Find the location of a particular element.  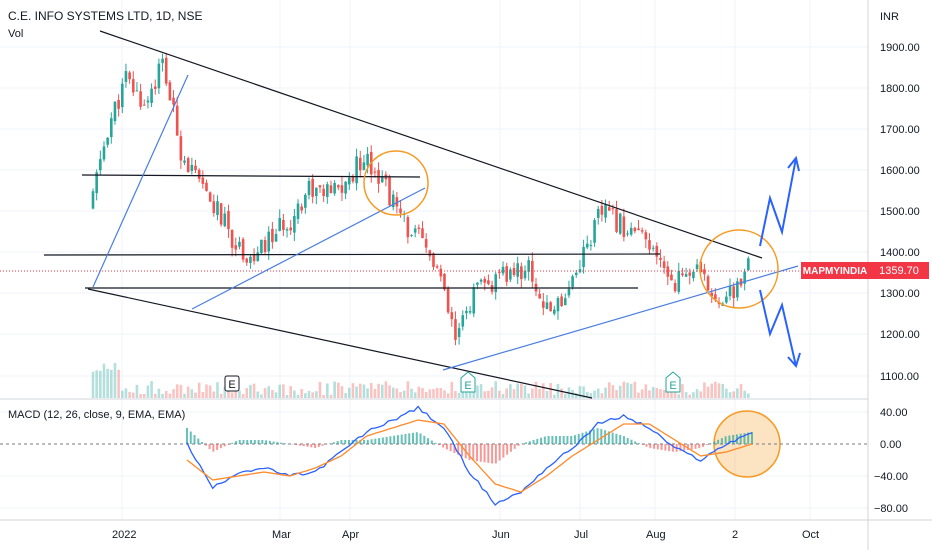

bearish-arrow-head is located at coordinates (794, 360).